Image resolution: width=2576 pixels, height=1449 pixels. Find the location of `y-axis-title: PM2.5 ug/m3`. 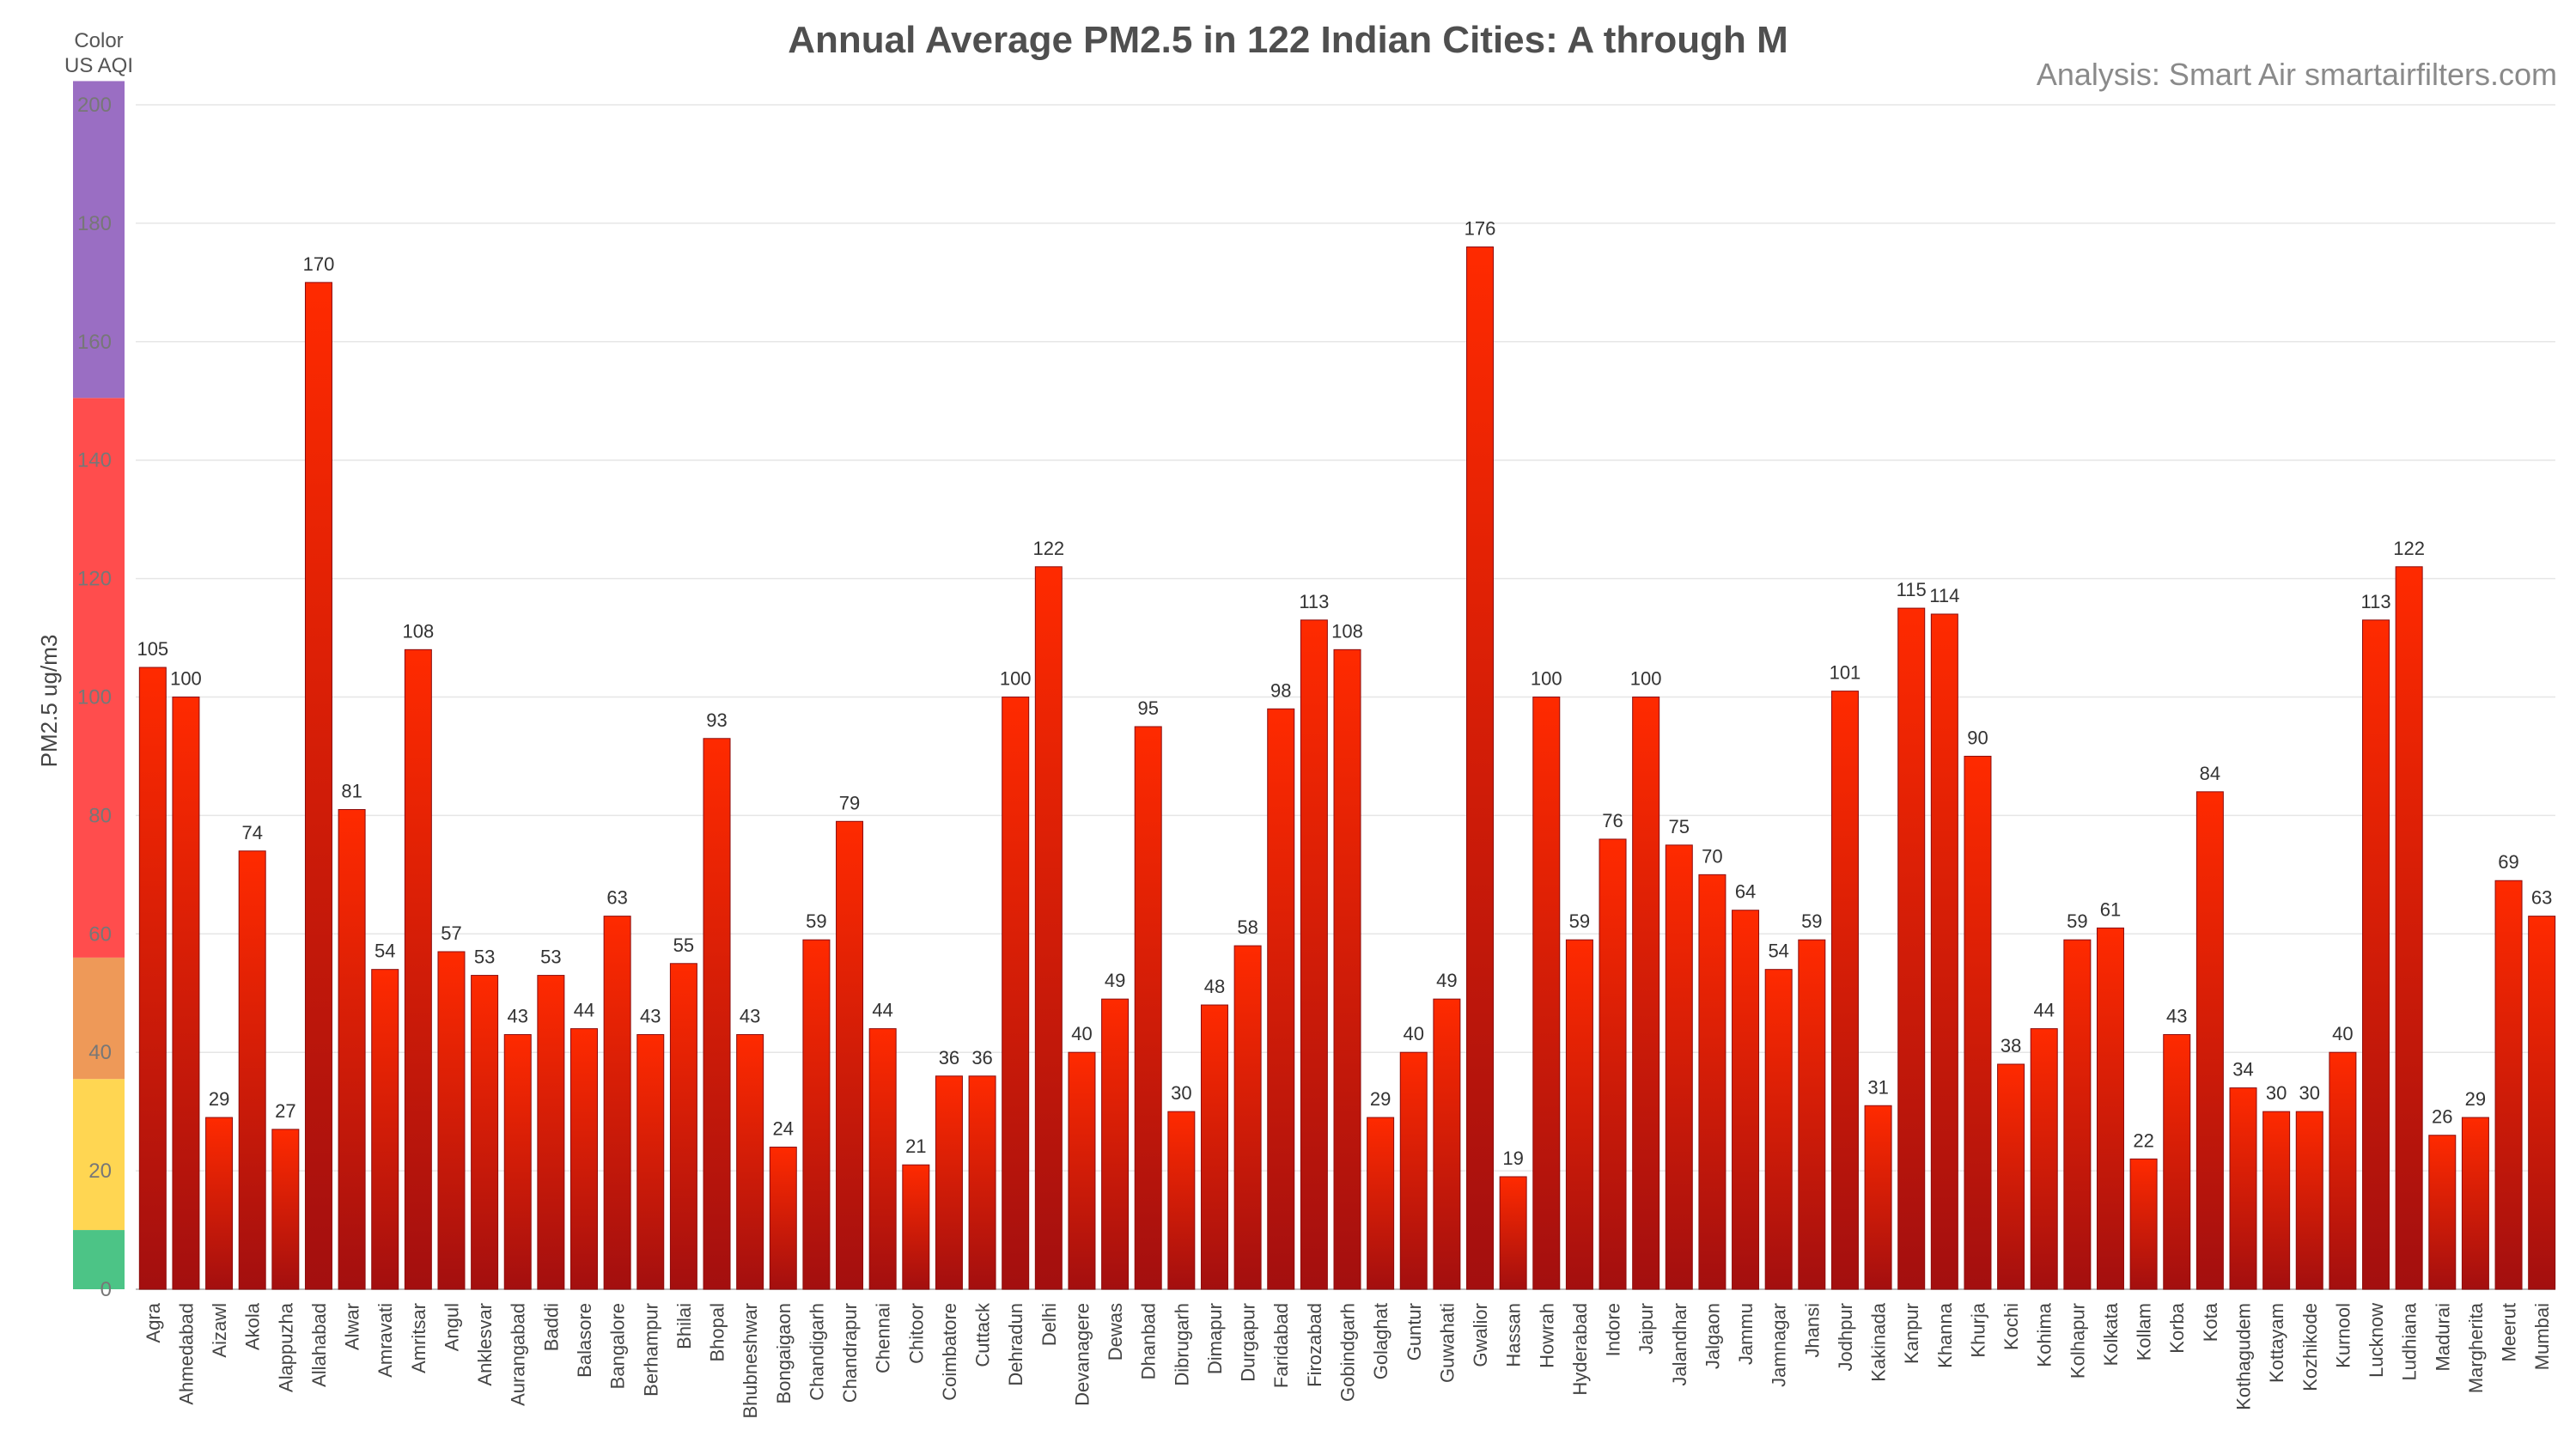

y-axis-title: PM2.5 ug/m3 is located at coordinates (49, 701).